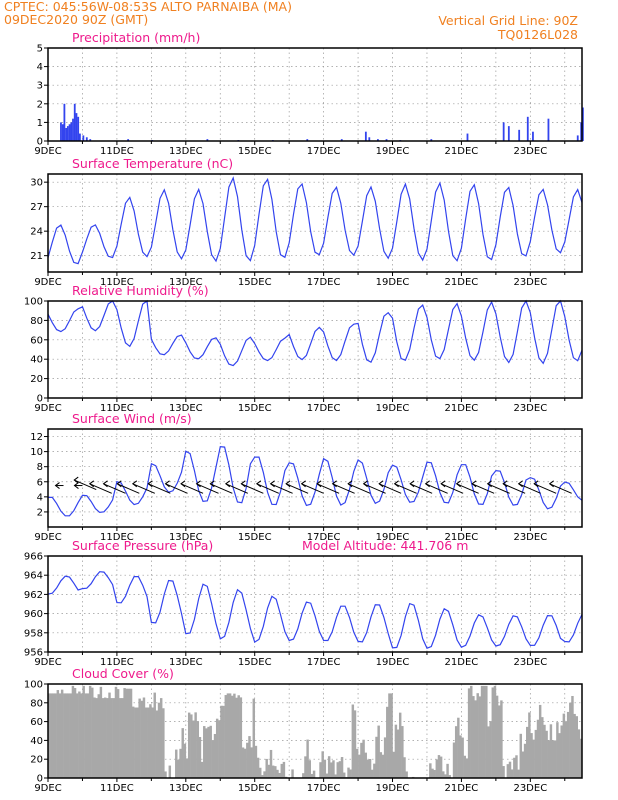 The image size is (618, 800). What do you see at coordinates (33, 557) in the screenshot?
I see `y-tick-label: 966` at bounding box center [33, 557].